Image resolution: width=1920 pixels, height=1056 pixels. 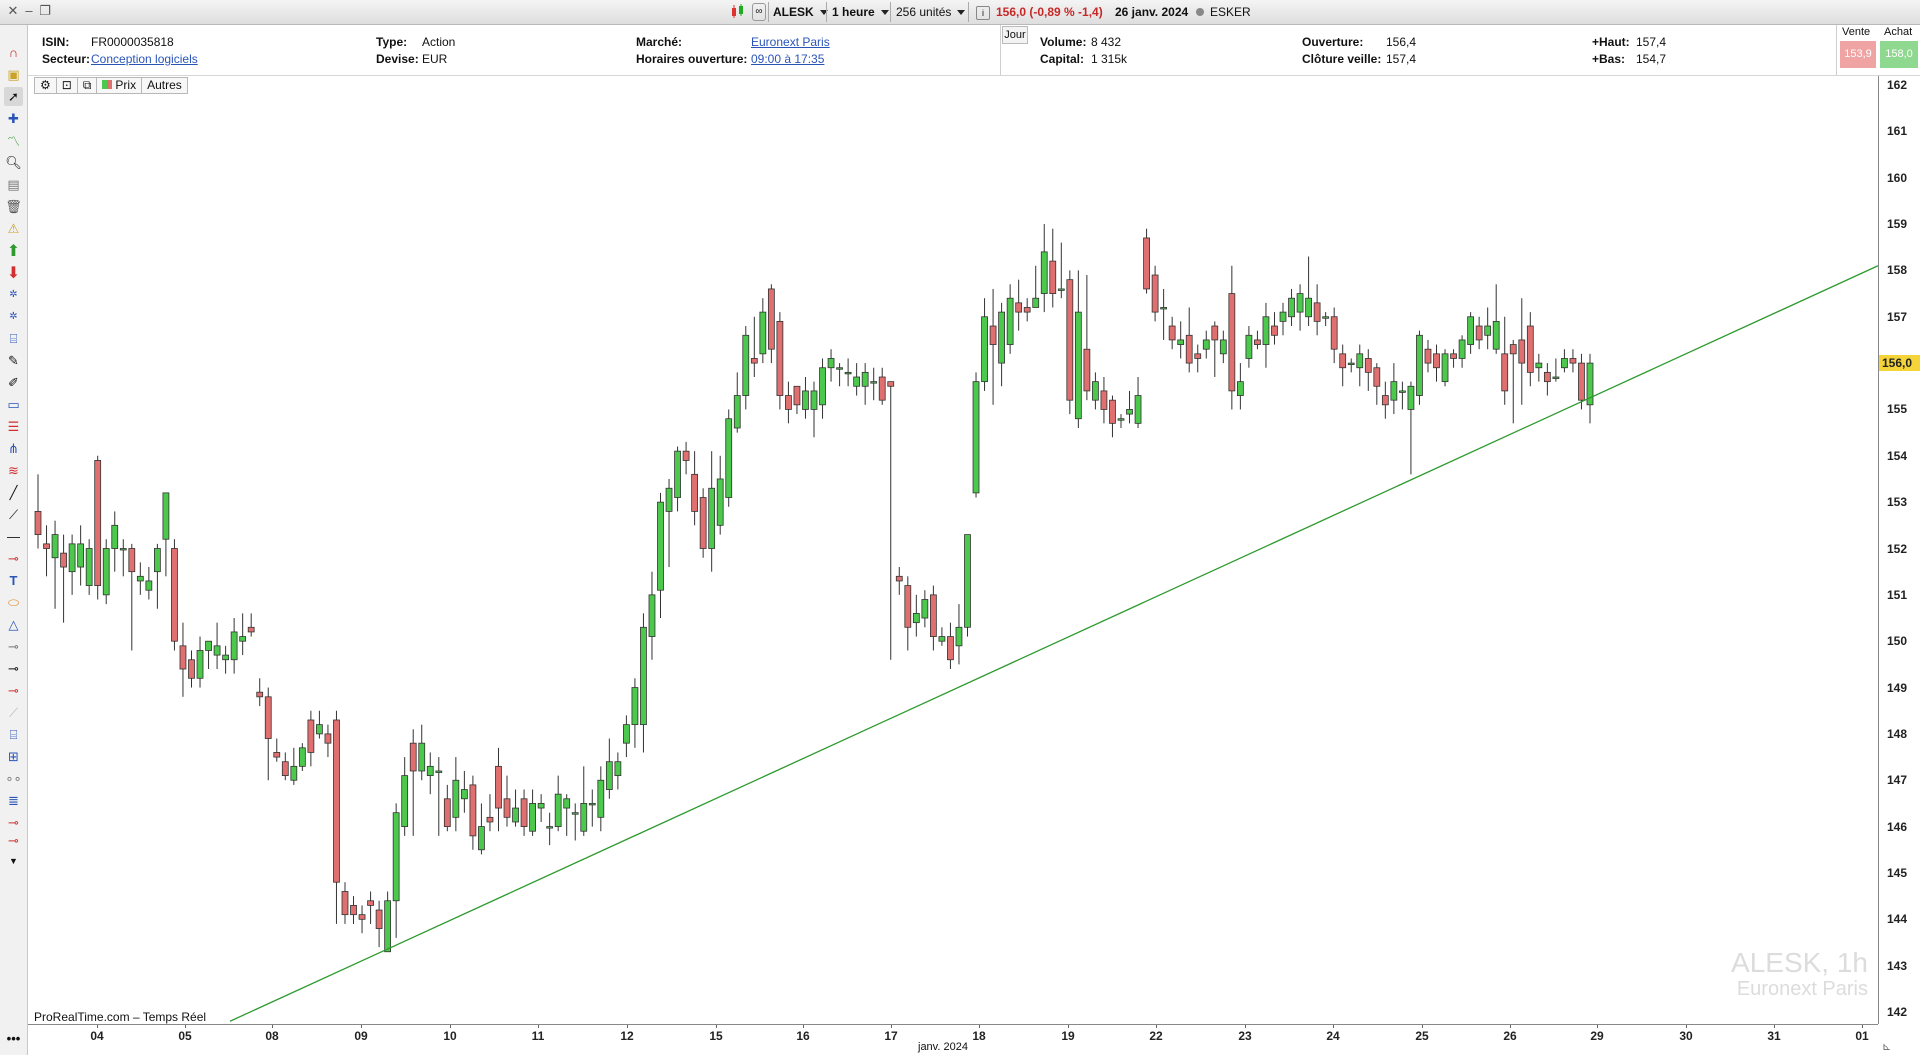 What do you see at coordinates (13, 602) in the screenshot?
I see `ellipse-icon: ⬭` at bounding box center [13, 602].